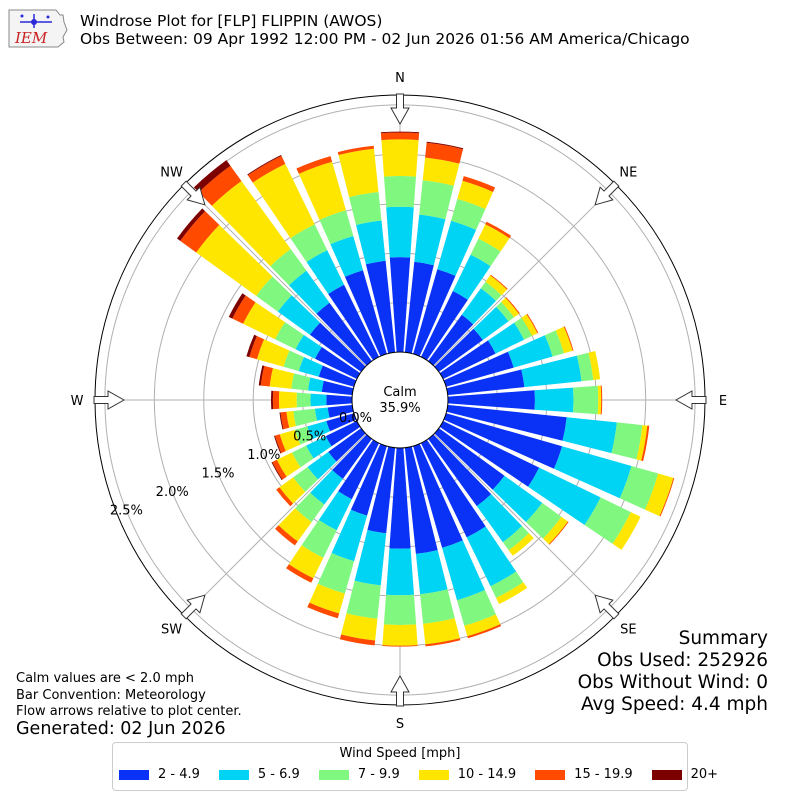  Describe the element at coordinates (126, 511) in the screenshot. I see `radial-tick-label: 2.5%` at that location.